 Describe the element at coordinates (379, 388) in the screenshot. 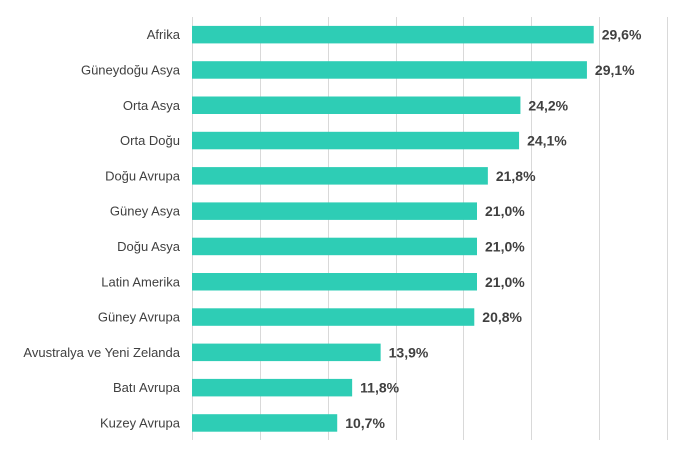

I see `value-label: 11,8%` at that location.